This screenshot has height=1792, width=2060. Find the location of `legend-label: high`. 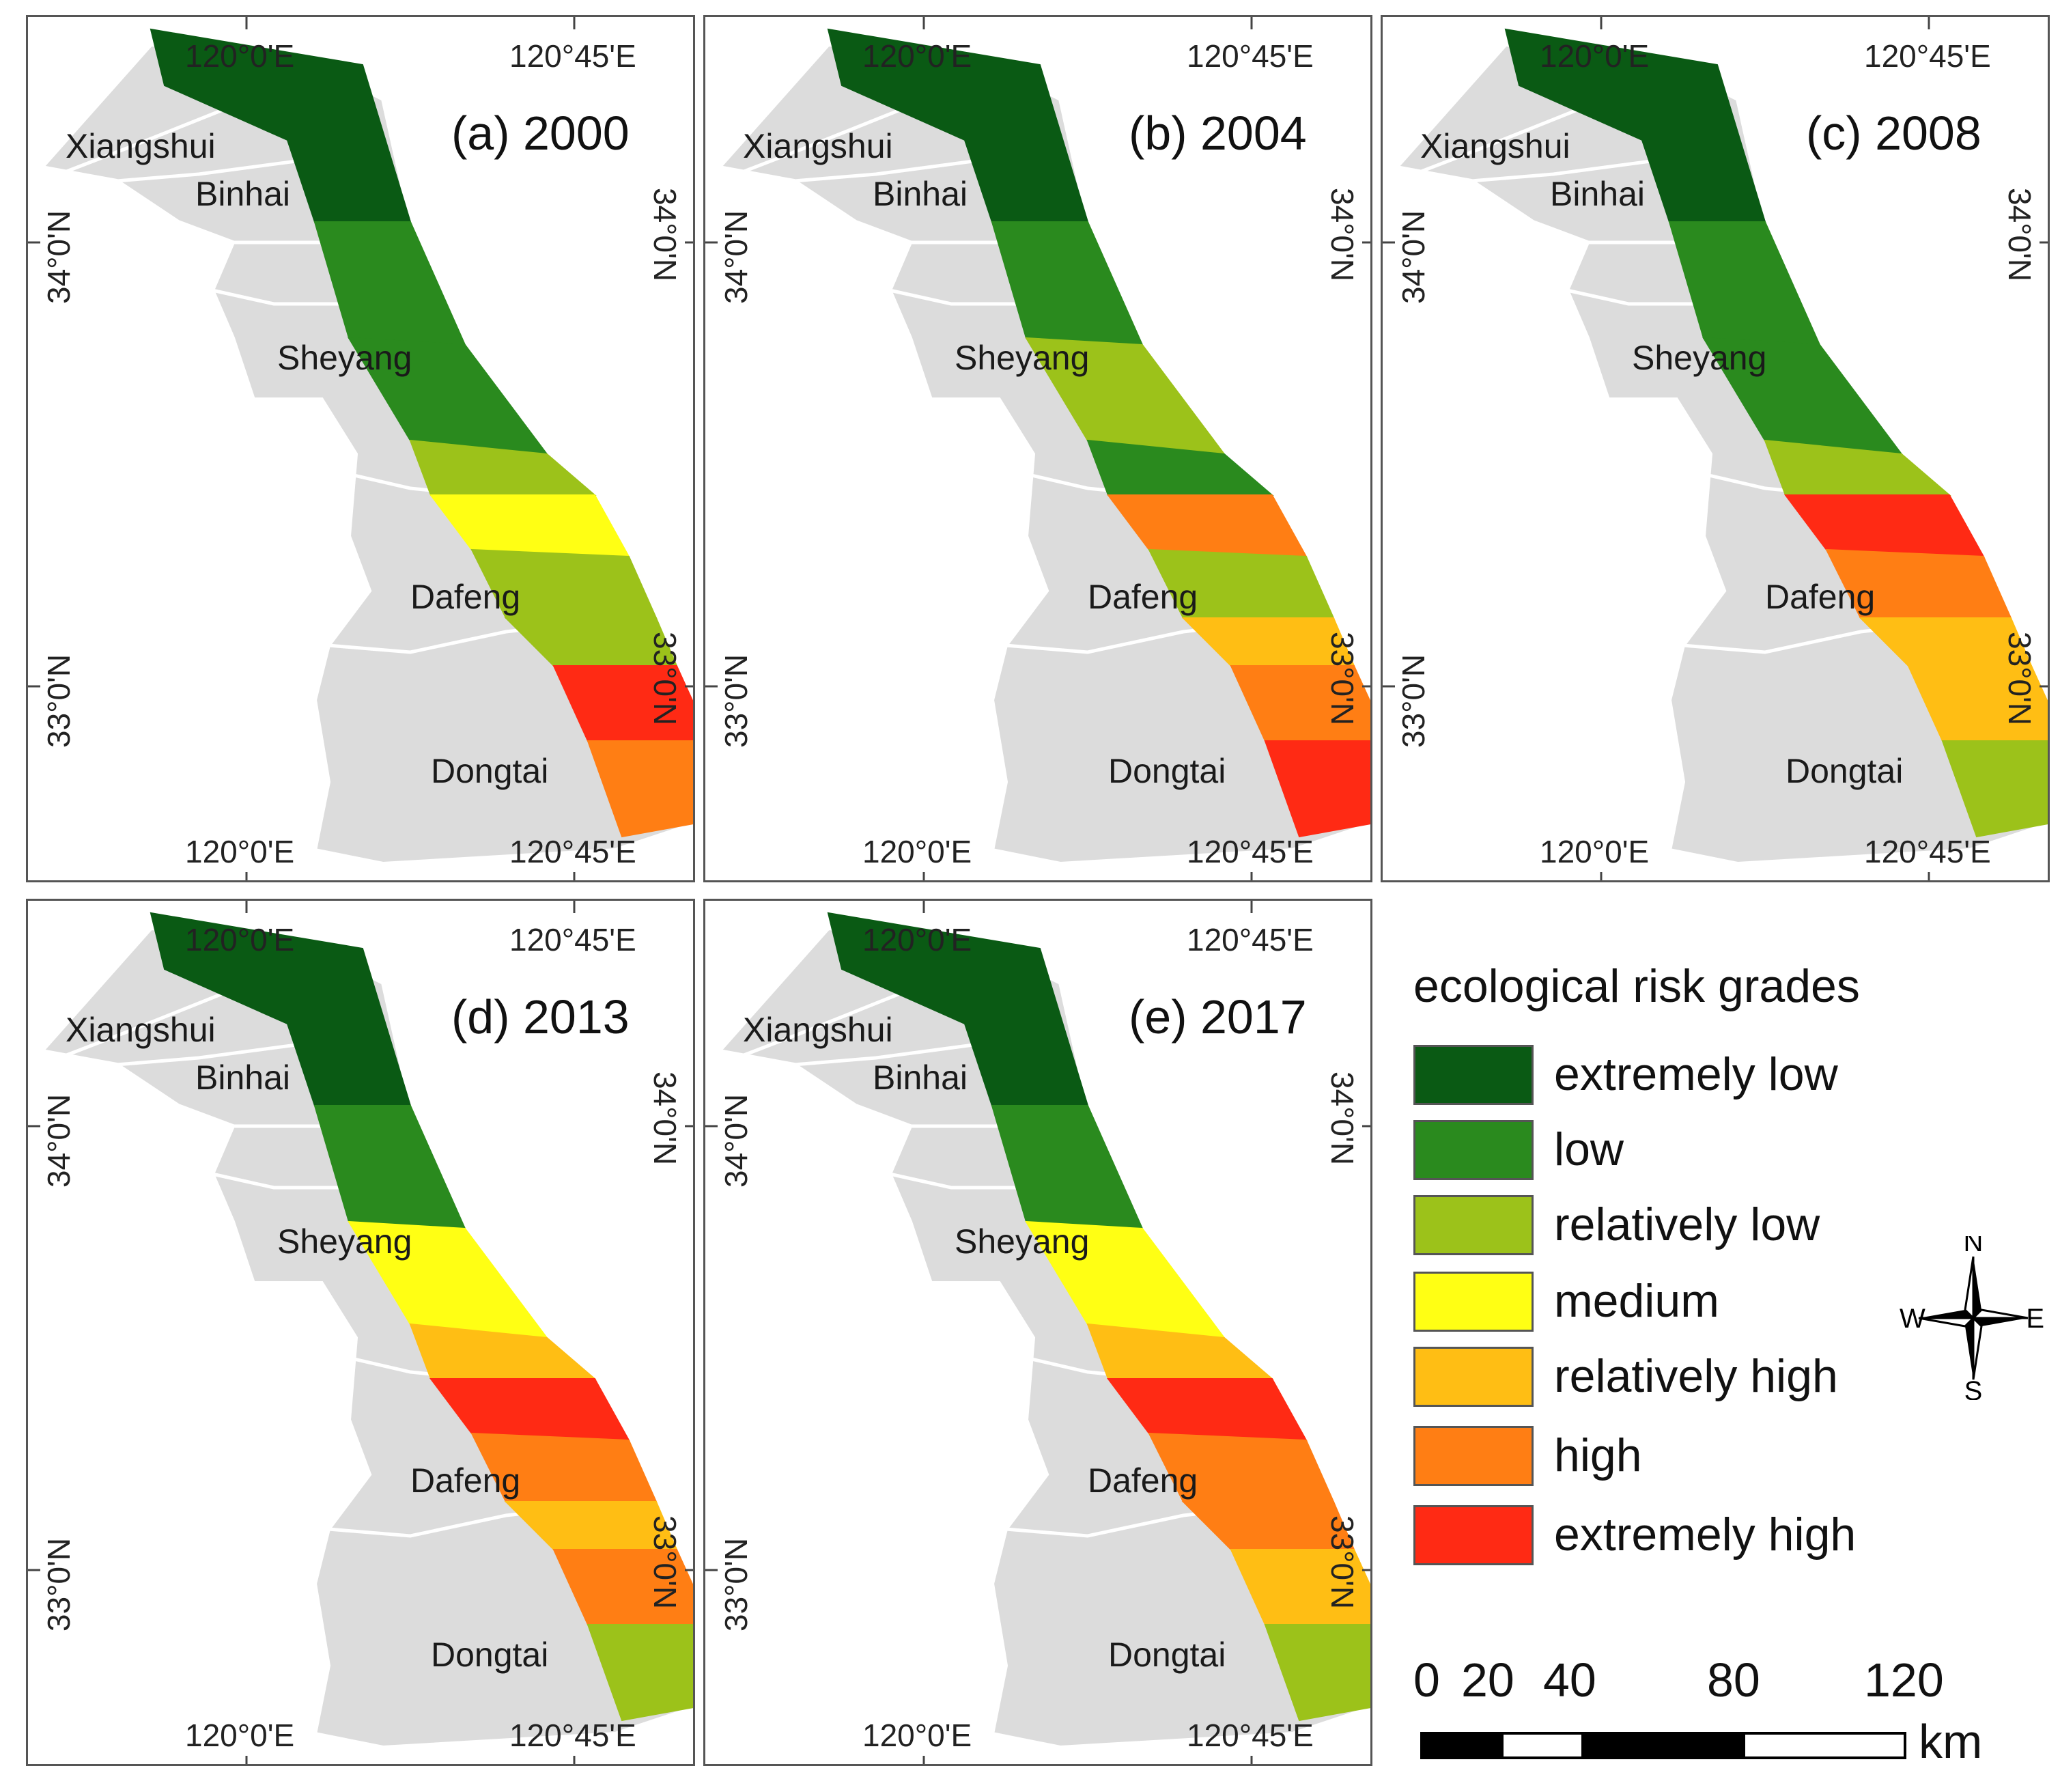

legend-label: high is located at coordinates (1598, 1455).